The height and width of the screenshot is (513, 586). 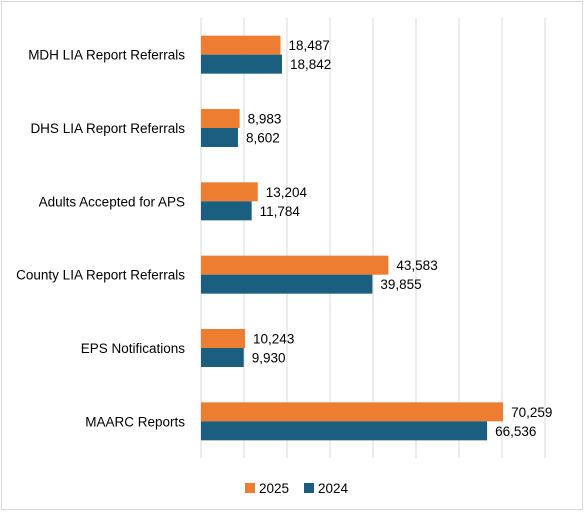 What do you see at coordinates (273, 339) in the screenshot?
I see `data-label: 10,243` at bounding box center [273, 339].